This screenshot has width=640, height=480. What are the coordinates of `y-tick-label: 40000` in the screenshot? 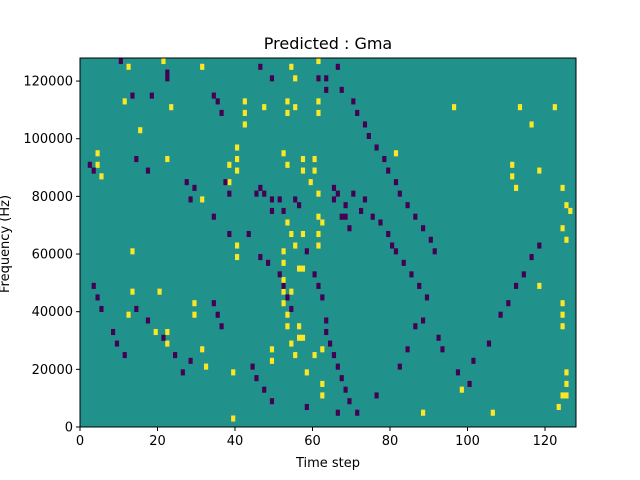 It's located at (52, 312).